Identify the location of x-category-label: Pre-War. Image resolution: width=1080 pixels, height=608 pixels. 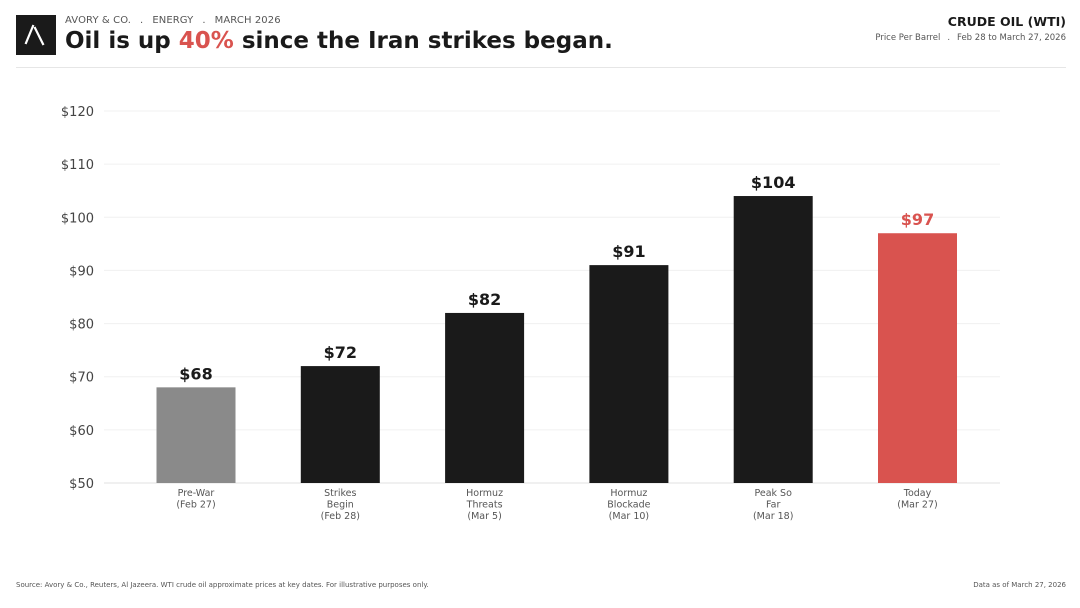
(196, 493).